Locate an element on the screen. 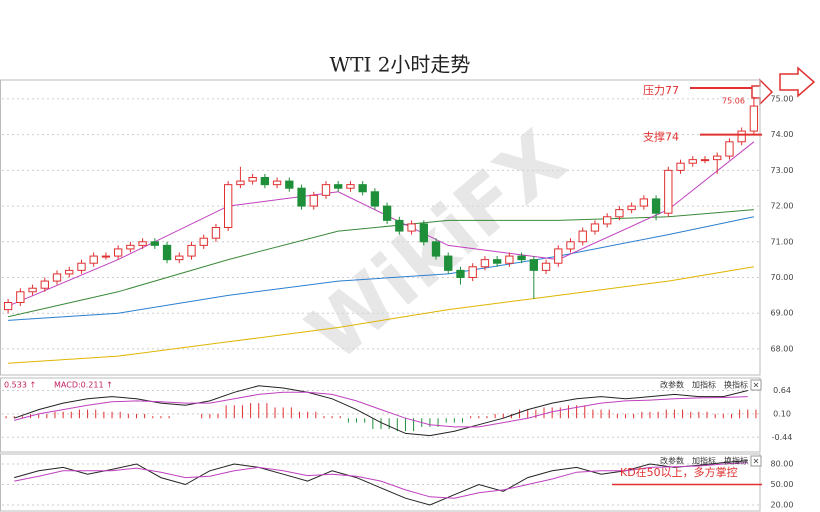 Image resolution: width=820 pixels, height=512 pixels. support-label: 支撑74 is located at coordinates (661, 137).